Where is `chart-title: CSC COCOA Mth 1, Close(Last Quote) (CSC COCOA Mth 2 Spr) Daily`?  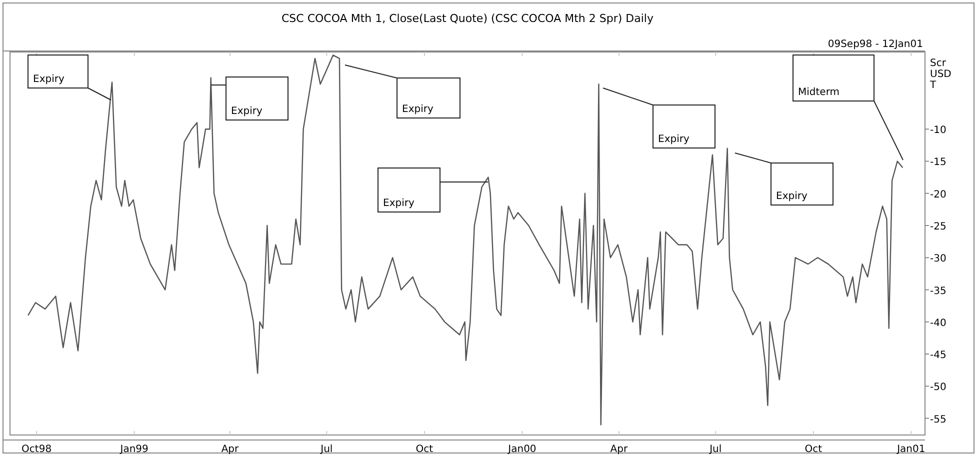
chart-title: CSC COCOA Mth 1, Close(Last Quote) (CSC COCOA Mth 2 Spr) Daily is located at coordinates (467, 18).